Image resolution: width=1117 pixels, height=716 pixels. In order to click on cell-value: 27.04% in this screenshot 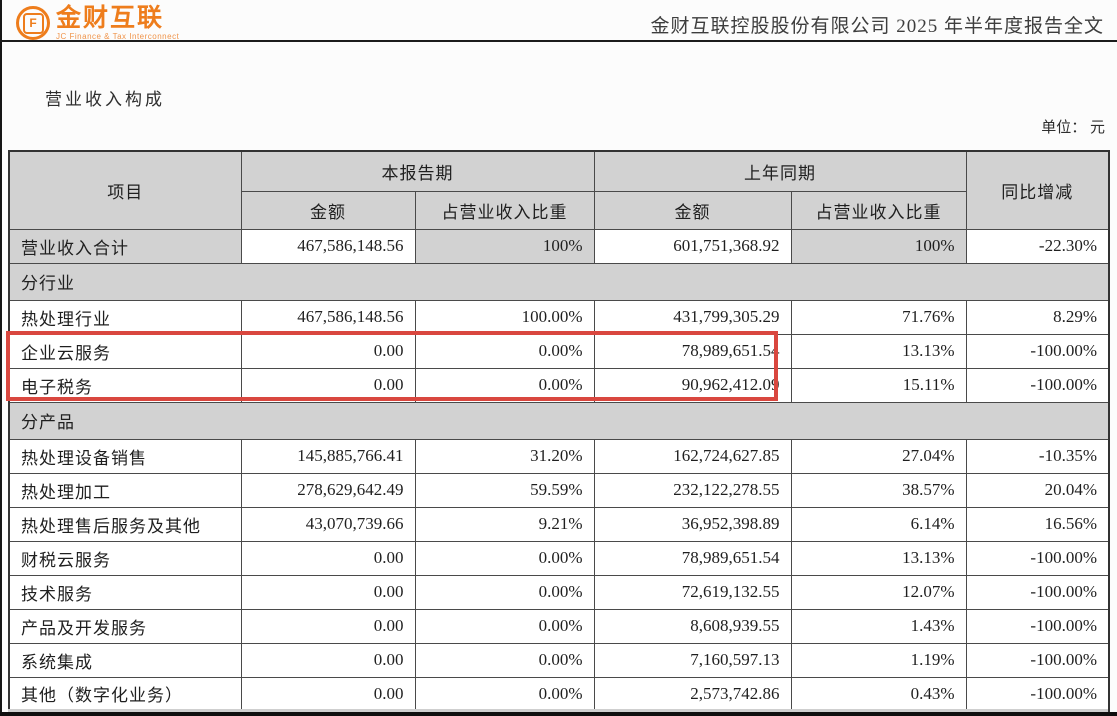, I will do `click(878, 456)`.